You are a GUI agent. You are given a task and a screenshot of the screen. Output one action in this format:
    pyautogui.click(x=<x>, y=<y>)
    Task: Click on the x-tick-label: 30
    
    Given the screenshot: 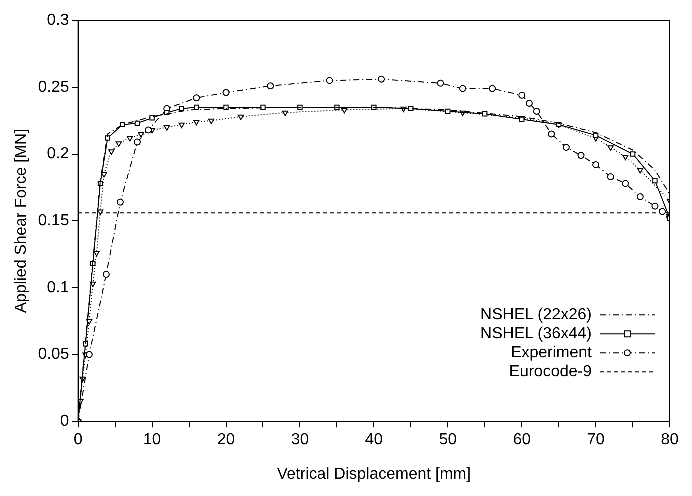 What is the action you would take?
    pyautogui.click(x=300, y=440)
    